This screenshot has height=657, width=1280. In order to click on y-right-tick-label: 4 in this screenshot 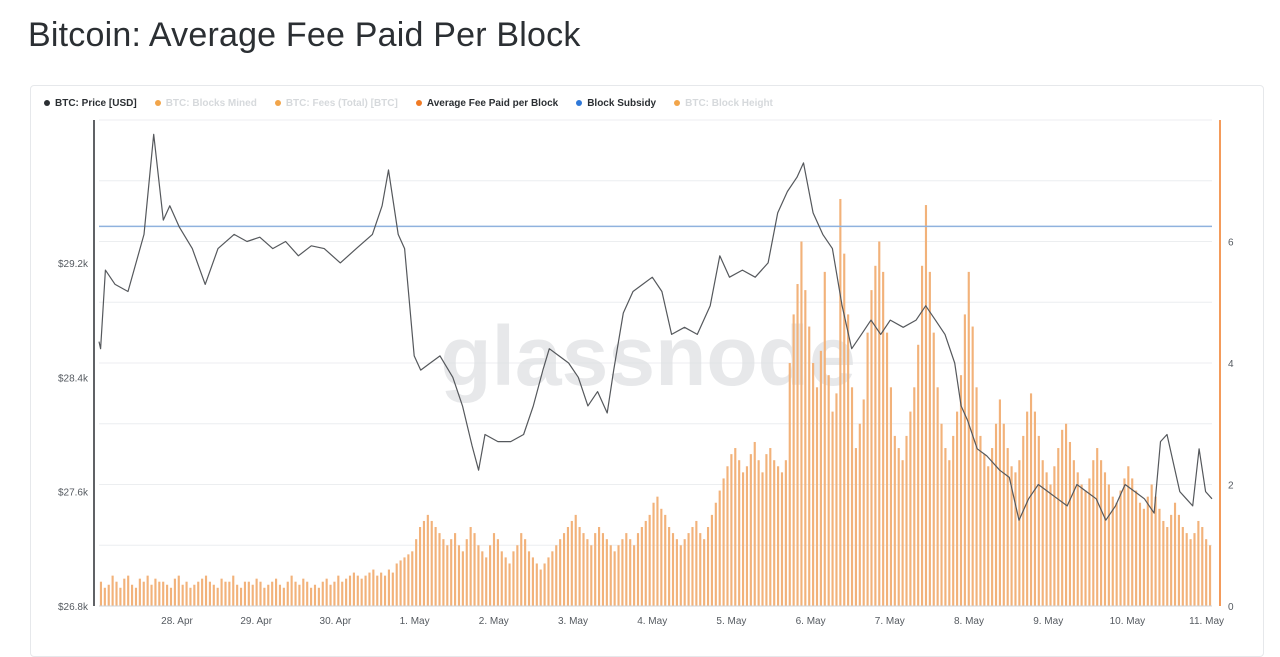, I will do `click(1231, 364)`.